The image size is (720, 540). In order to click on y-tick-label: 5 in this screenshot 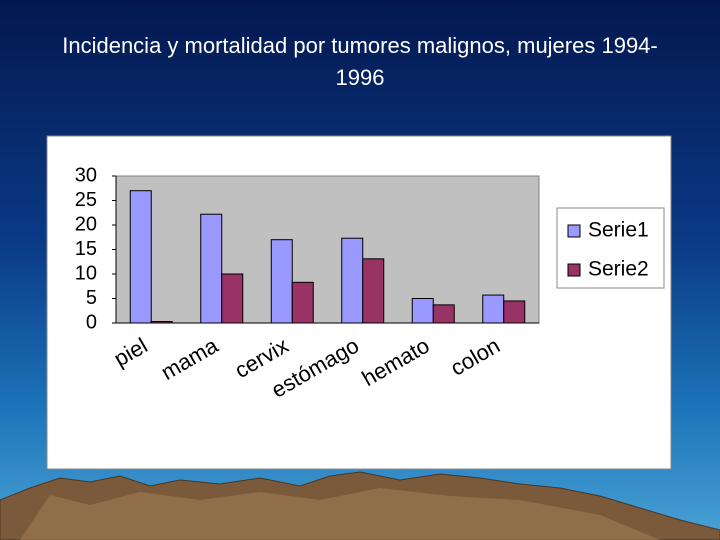, I will do `click(91, 298)`.